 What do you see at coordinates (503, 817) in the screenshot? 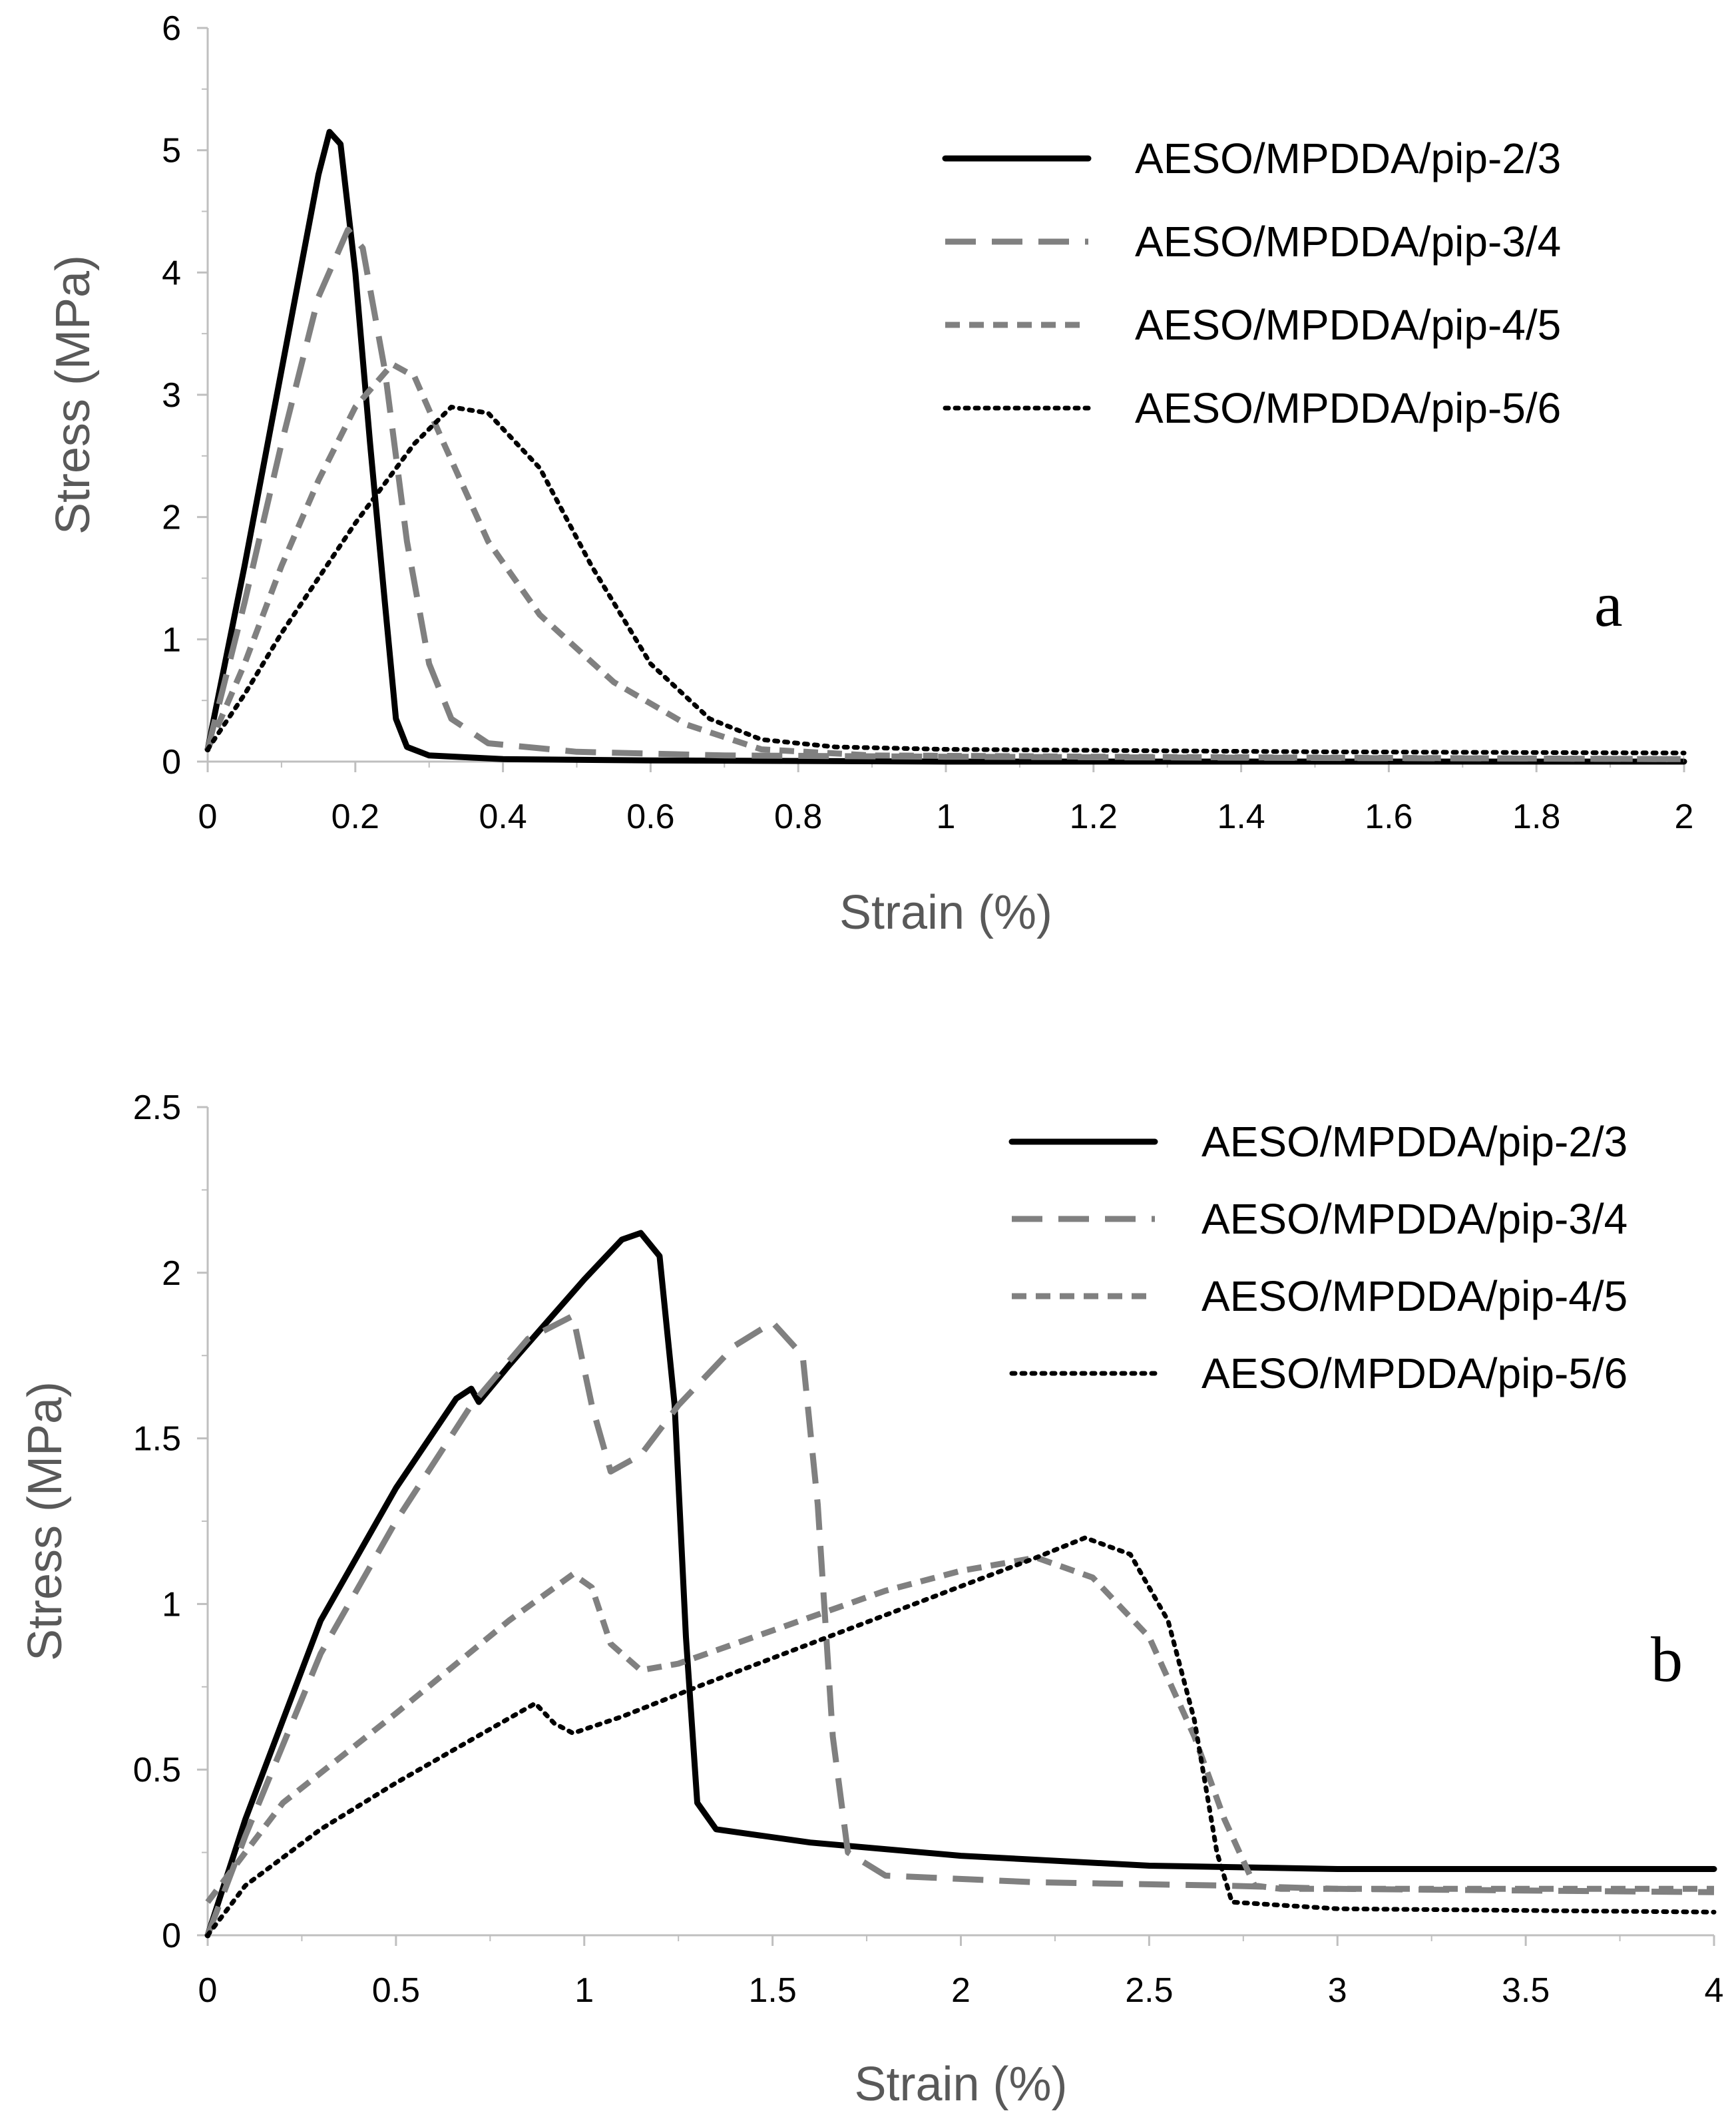
I see `x-tick-label: 0.4` at bounding box center [503, 817].